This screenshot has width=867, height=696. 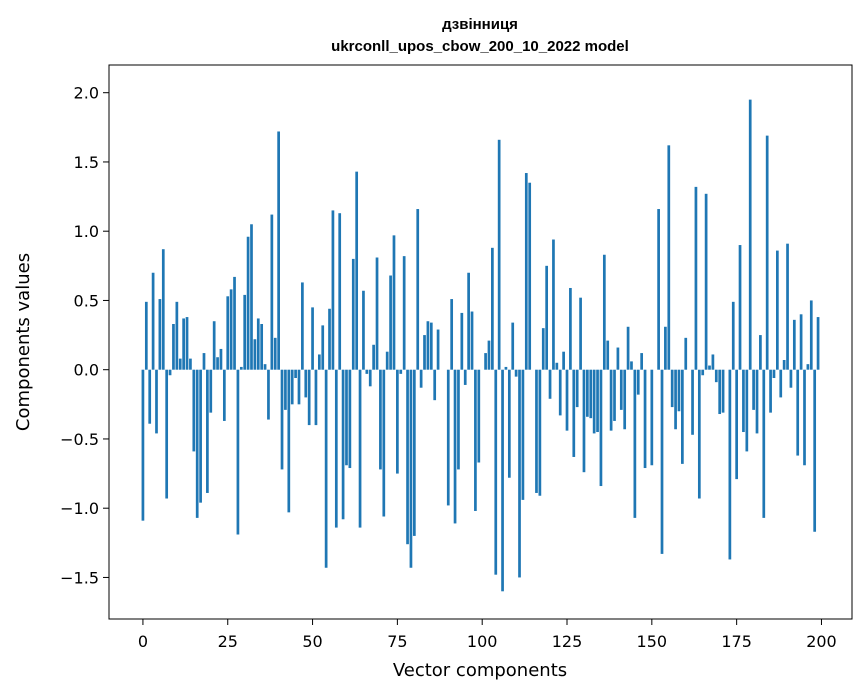 I want to click on x-tick-label: 0, so click(x=143, y=641).